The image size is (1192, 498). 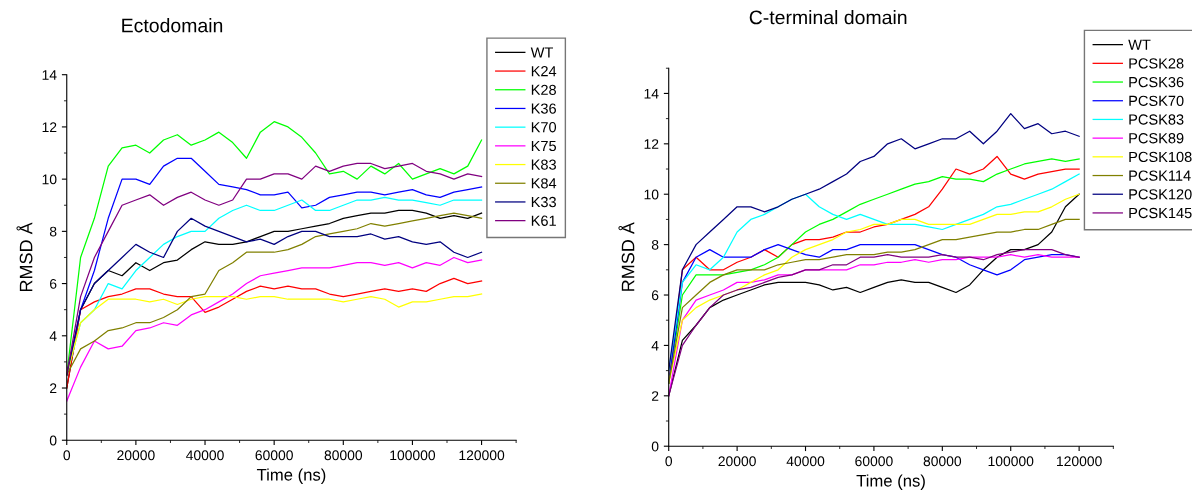 What do you see at coordinates (544, 183) in the screenshot?
I see `legend-label: K84` at bounding box center [544, 183].